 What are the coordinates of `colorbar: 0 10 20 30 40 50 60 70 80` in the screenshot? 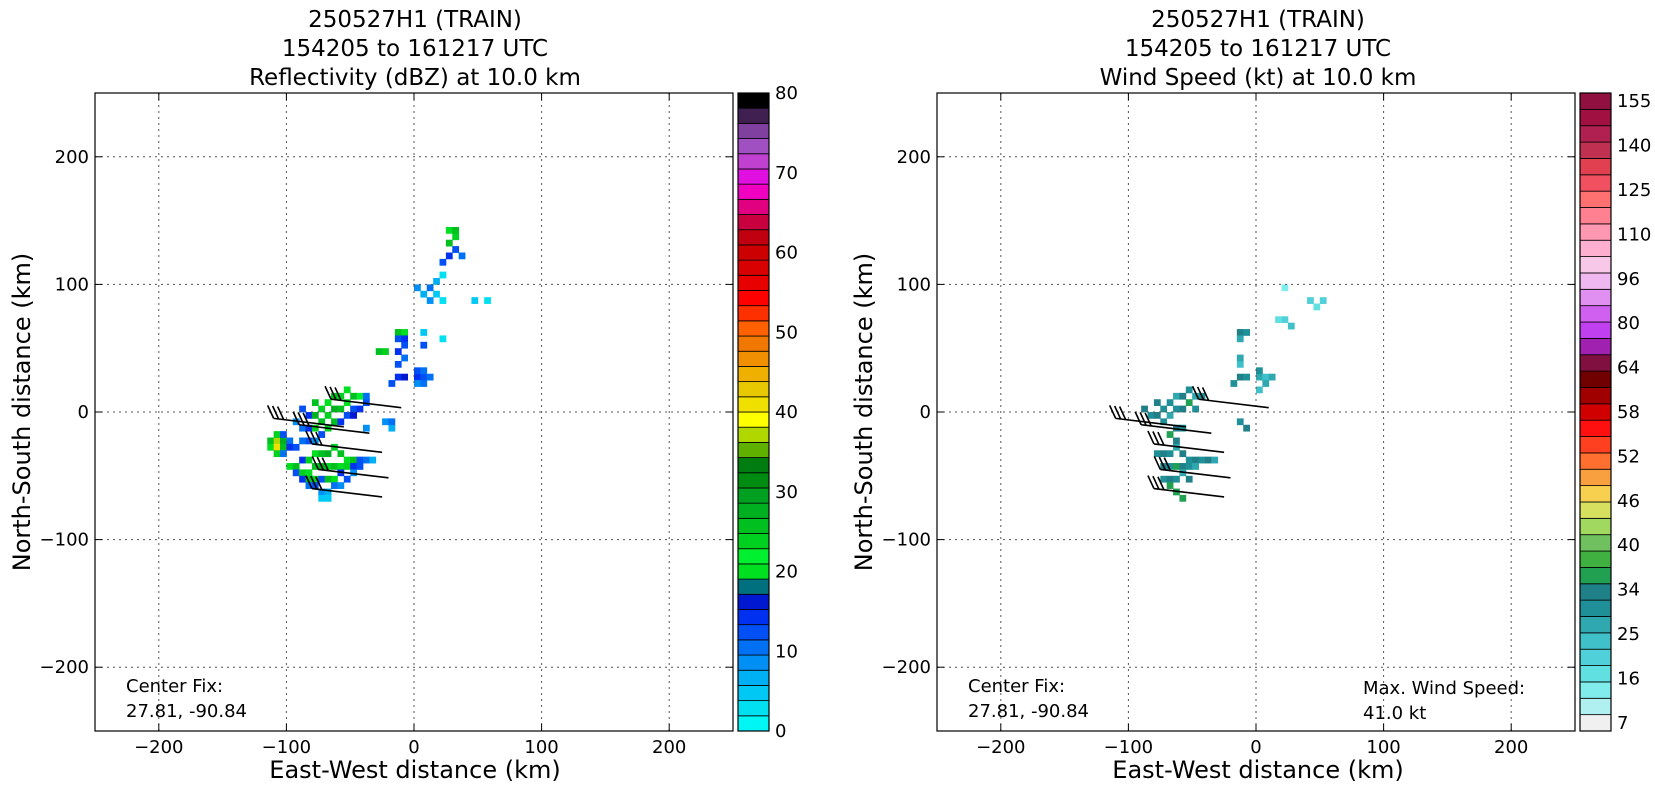 It's located at (767, 412).